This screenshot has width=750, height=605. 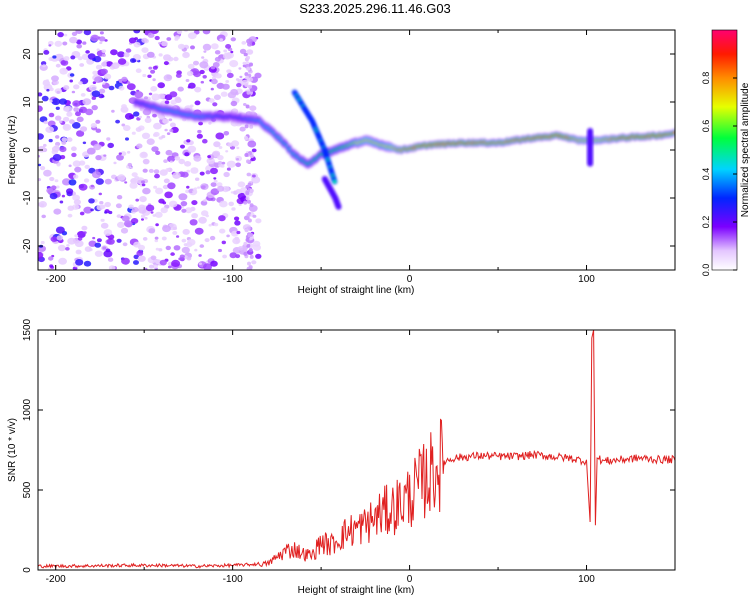 I want to click on x-tick-label: -100, so click(x=233, y=279).